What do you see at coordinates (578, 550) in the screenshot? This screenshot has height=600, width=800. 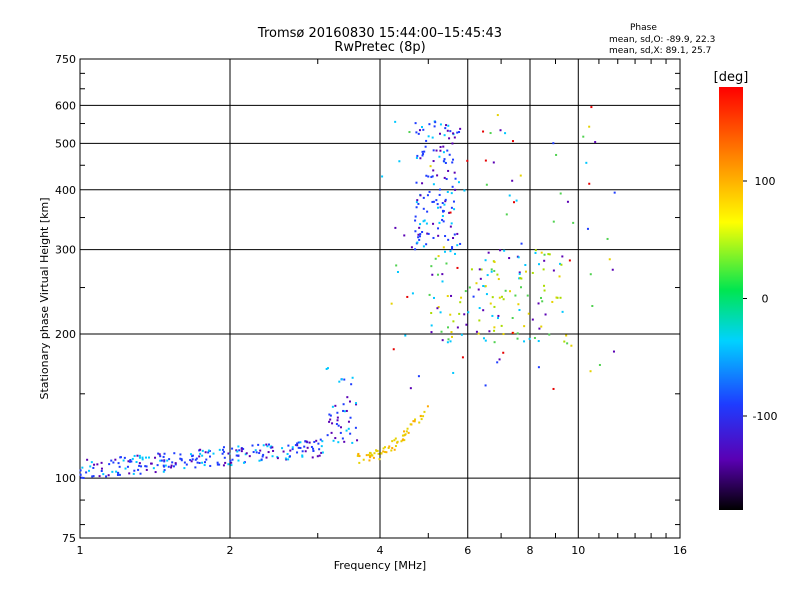 I see `x-tick-label: 10` at bounding box center [578, 550].